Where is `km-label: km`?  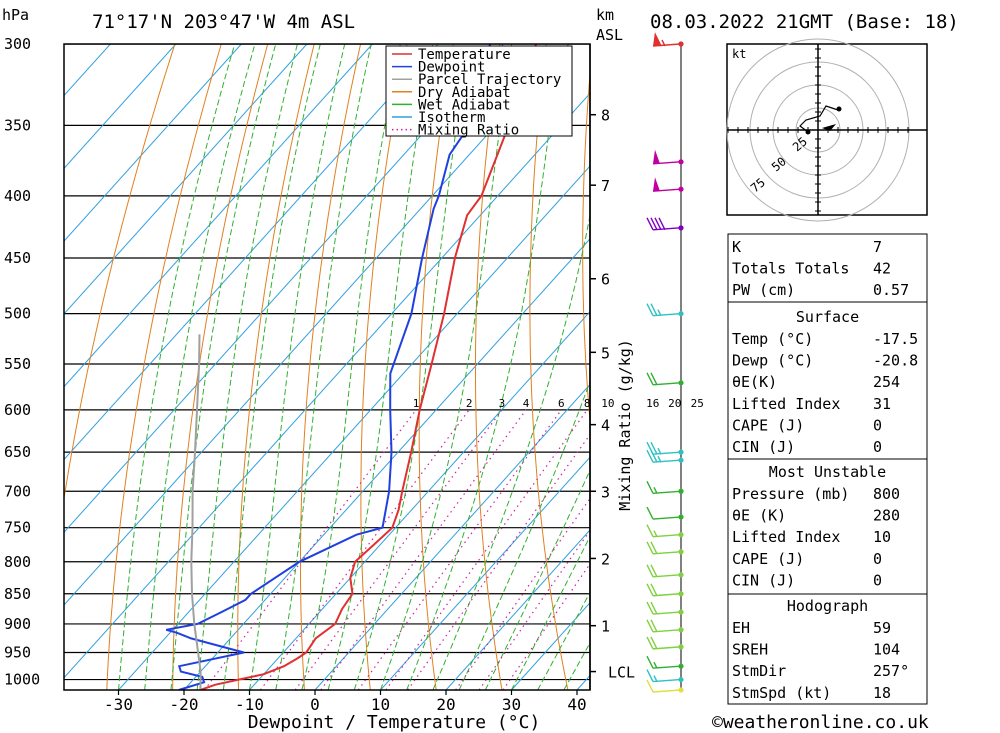 km-label: km is located at coordinates (605, 15).